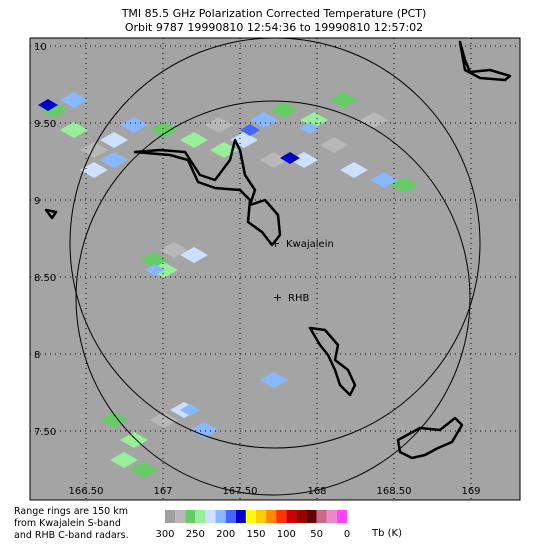 This screenshot has width=548, height=552. I want to click on colorbar-tick-label: 300, so click(164, 534).